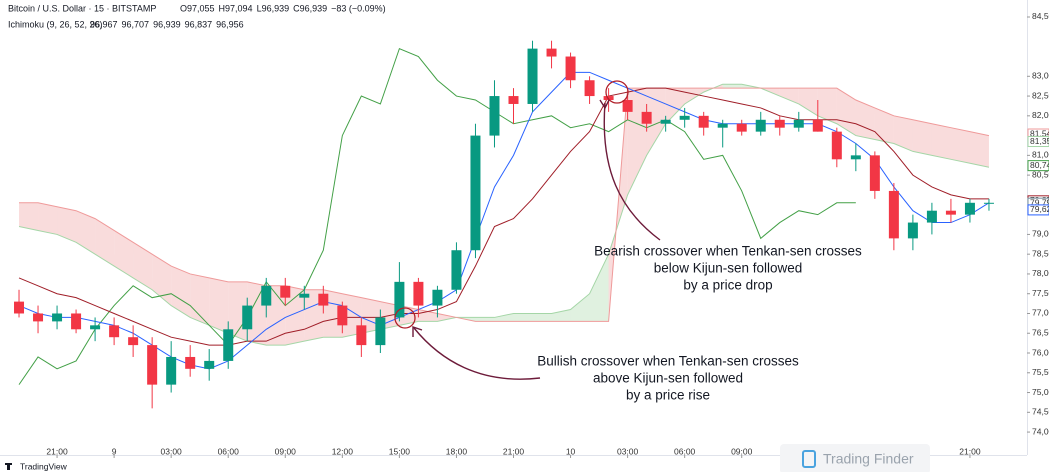 The height and width of the screenshot is (472, 1049). What do you see at coordinates (477, 353) in the screenshot?
I see `bullish-arrow` at bounding box center [477, 353].